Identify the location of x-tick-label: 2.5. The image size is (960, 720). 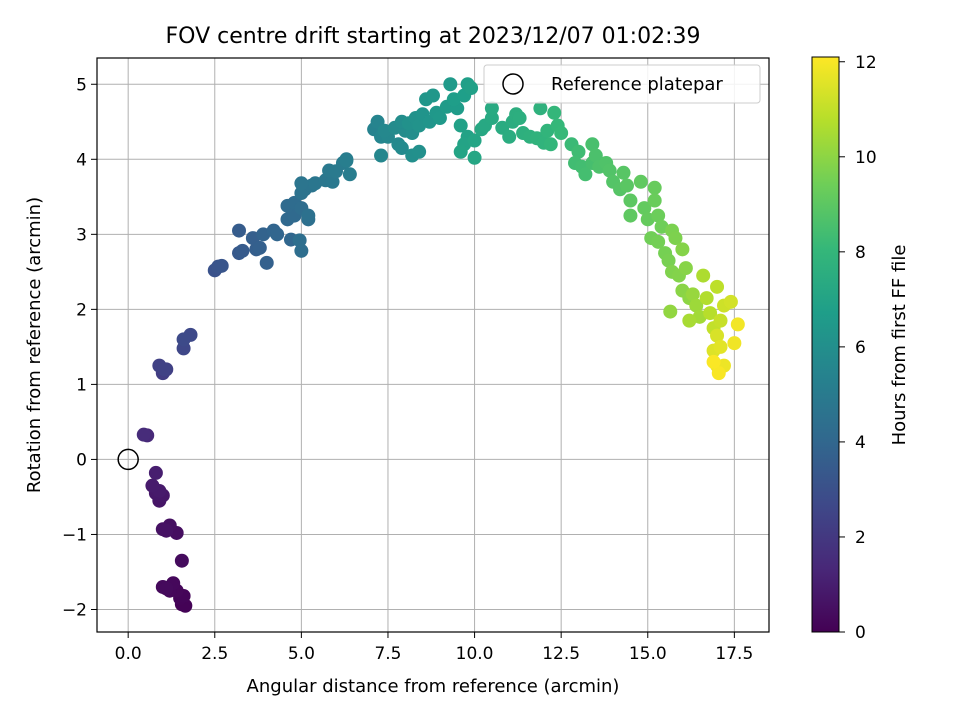
(214, 654).